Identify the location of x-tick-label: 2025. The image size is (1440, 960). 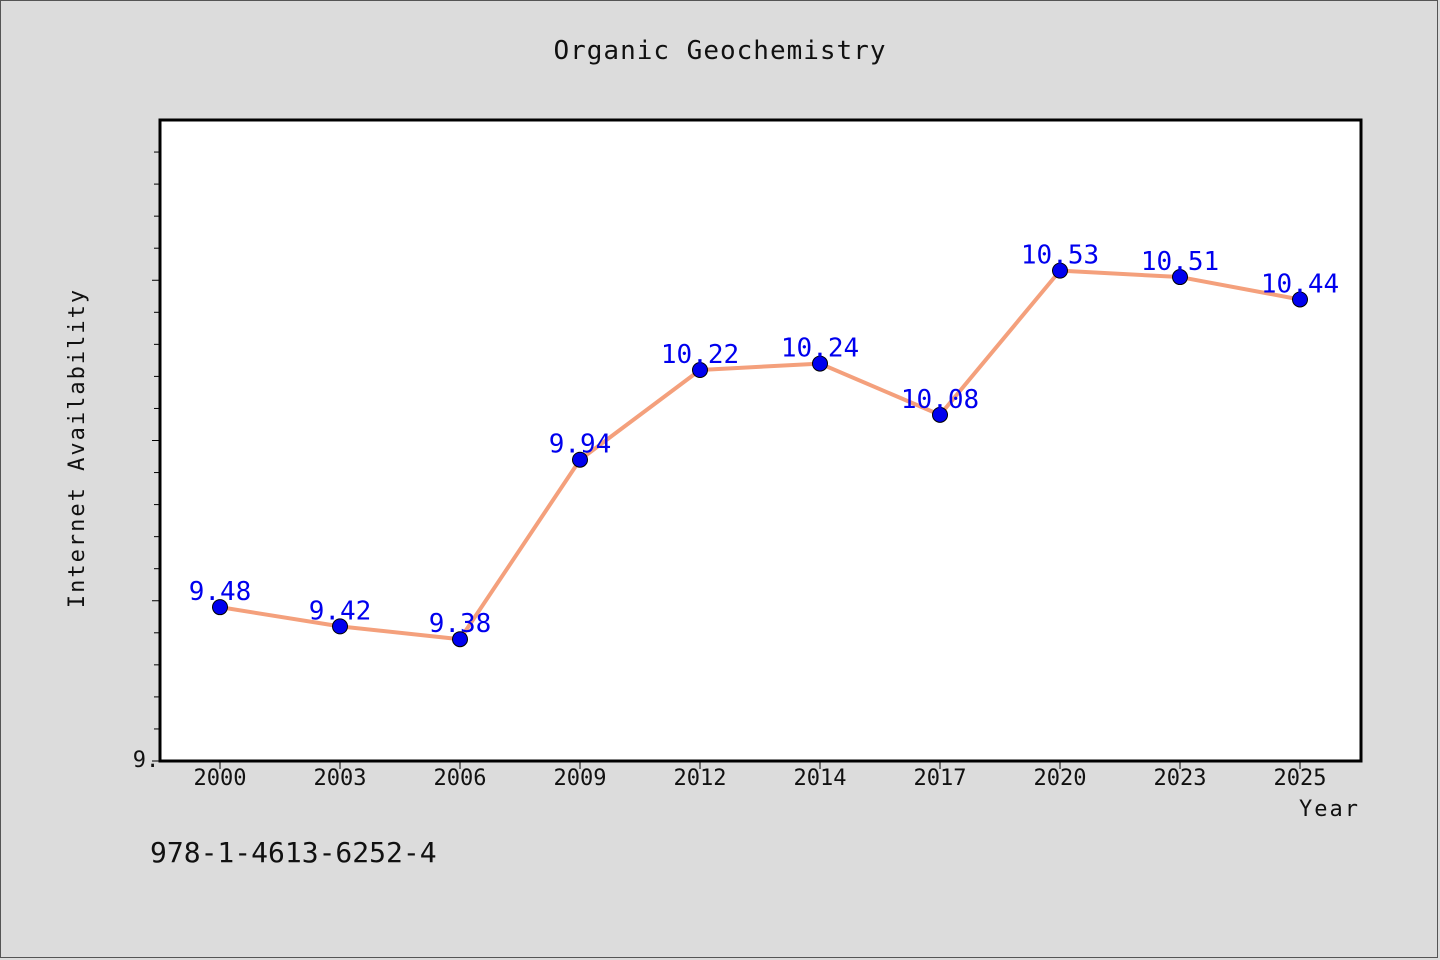
(1300, 778).